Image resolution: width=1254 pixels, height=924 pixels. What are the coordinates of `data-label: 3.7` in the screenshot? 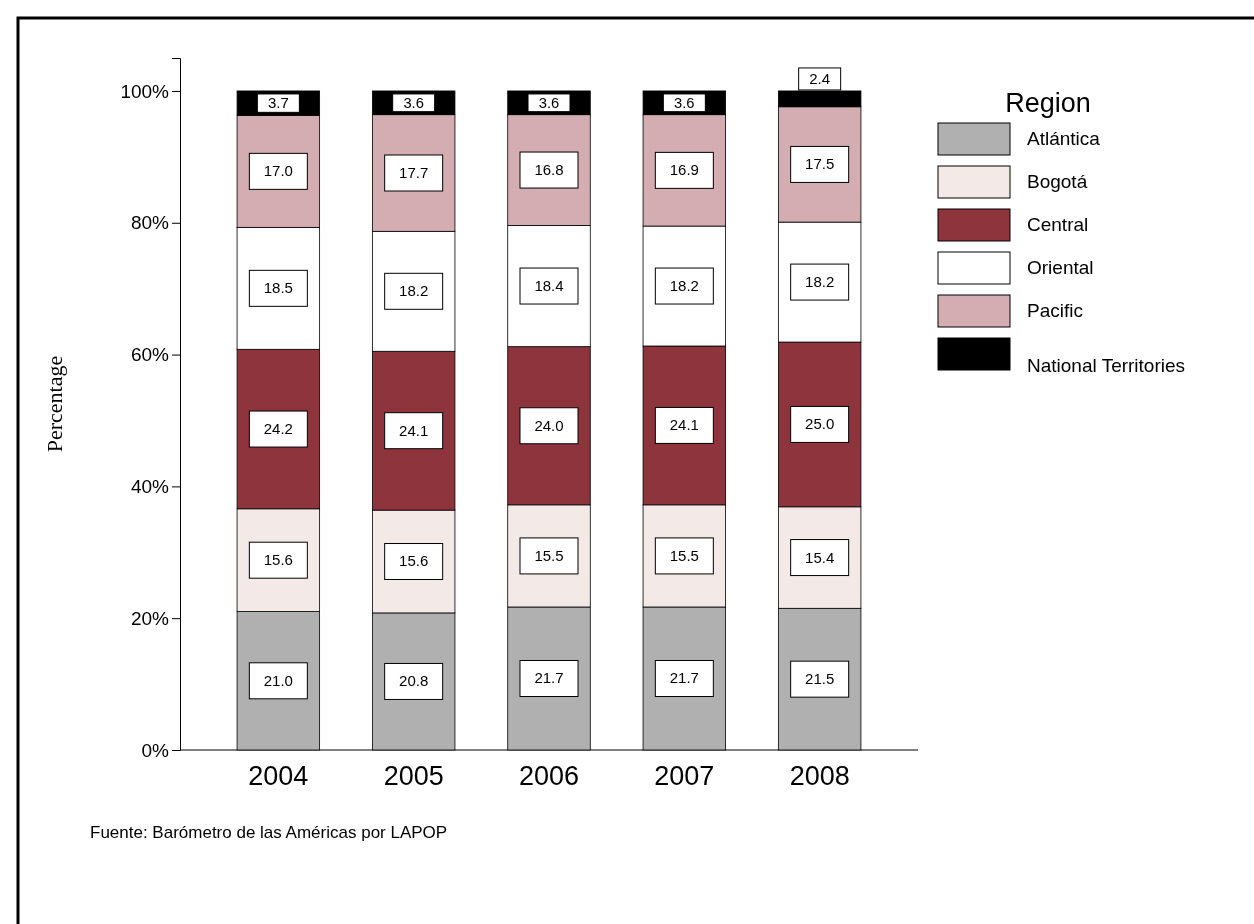 It's located at (278, 103).